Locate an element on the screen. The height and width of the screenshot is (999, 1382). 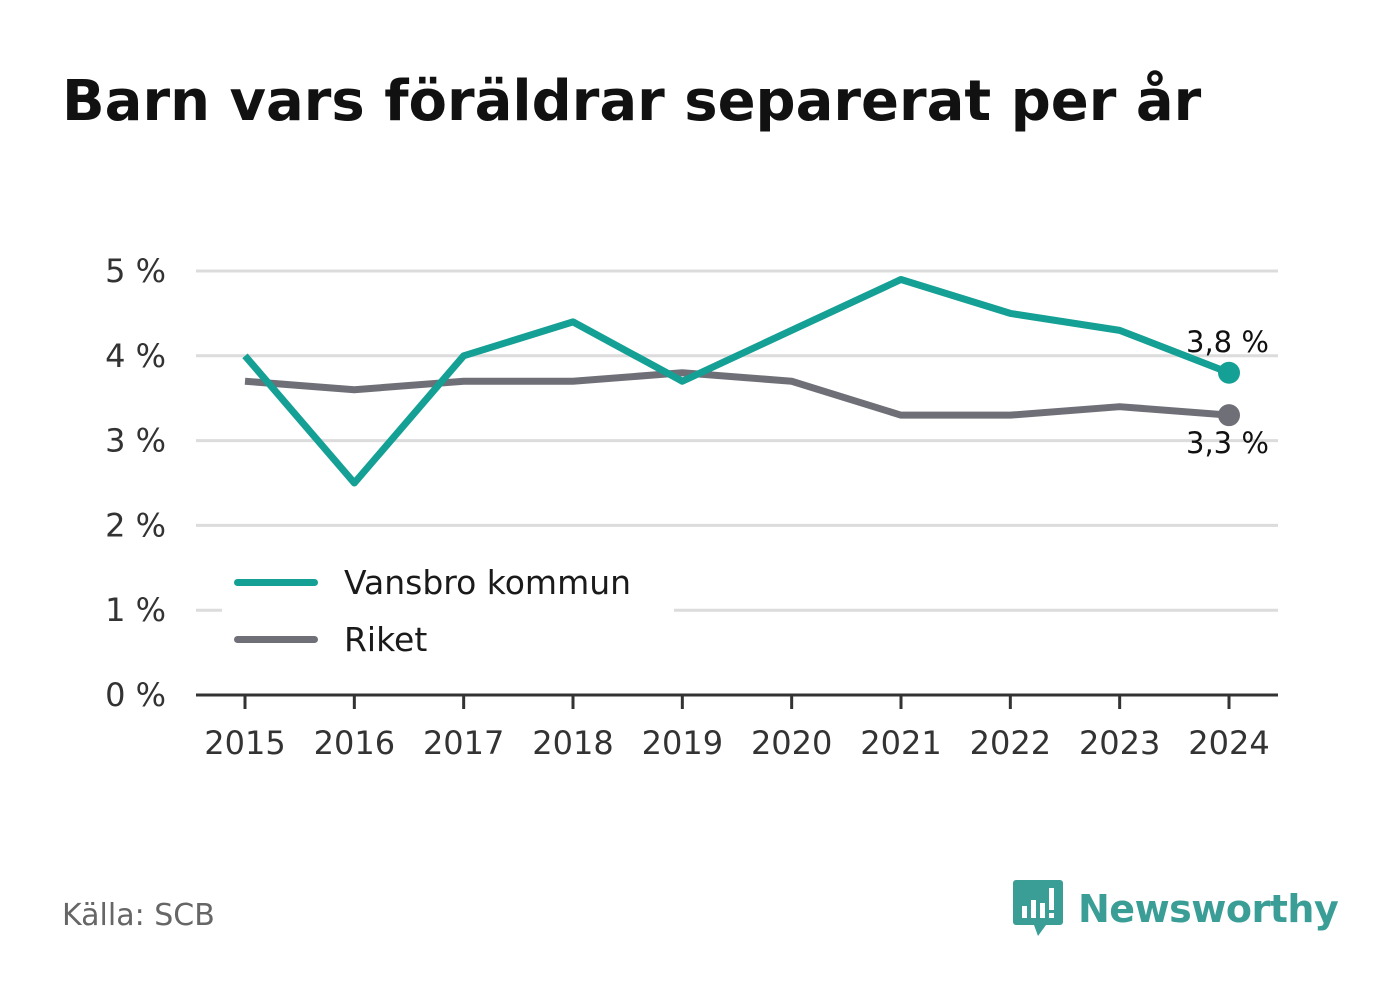
brand-logo: Newsworthy is located at coordinates (1175, 909).